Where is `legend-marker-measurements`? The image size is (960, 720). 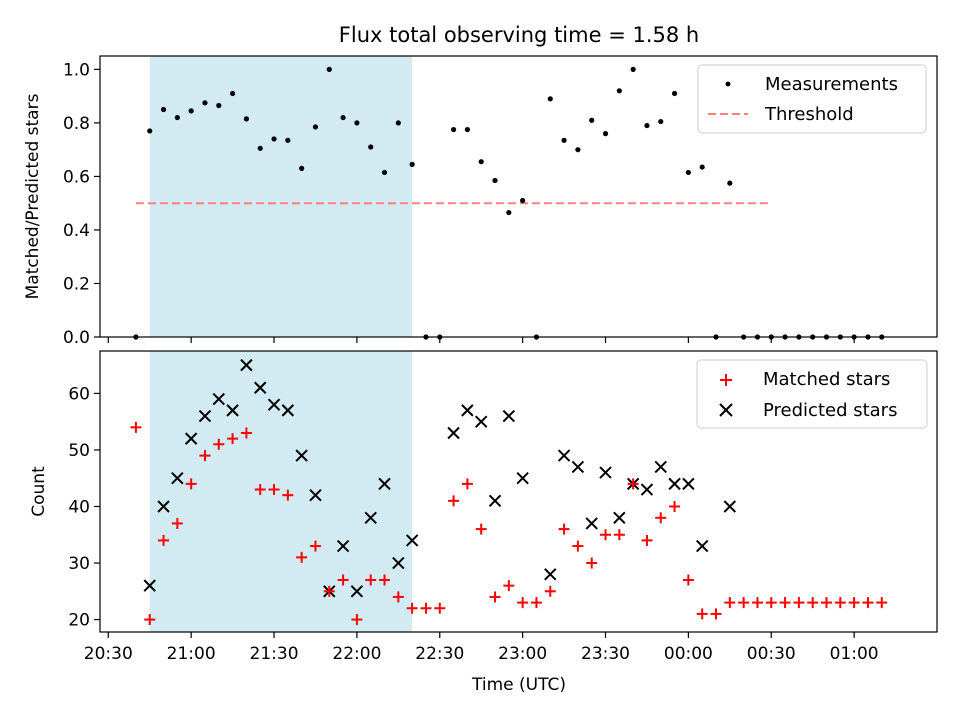 legend-marker-measurements is located at coordinates (728, 84).